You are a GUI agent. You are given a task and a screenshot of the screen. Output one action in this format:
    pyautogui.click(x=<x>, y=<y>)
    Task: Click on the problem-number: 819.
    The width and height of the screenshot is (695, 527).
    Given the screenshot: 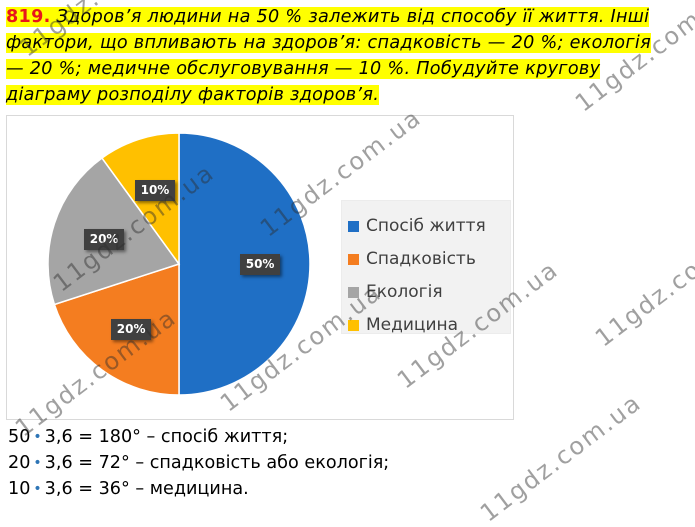 What is the action you would take?
    pyautogui.click(x=28, y=17)
    